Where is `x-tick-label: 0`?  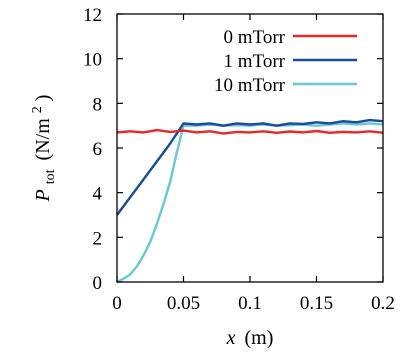 x-tick-label: 0 is located at coordinates (117, 303).